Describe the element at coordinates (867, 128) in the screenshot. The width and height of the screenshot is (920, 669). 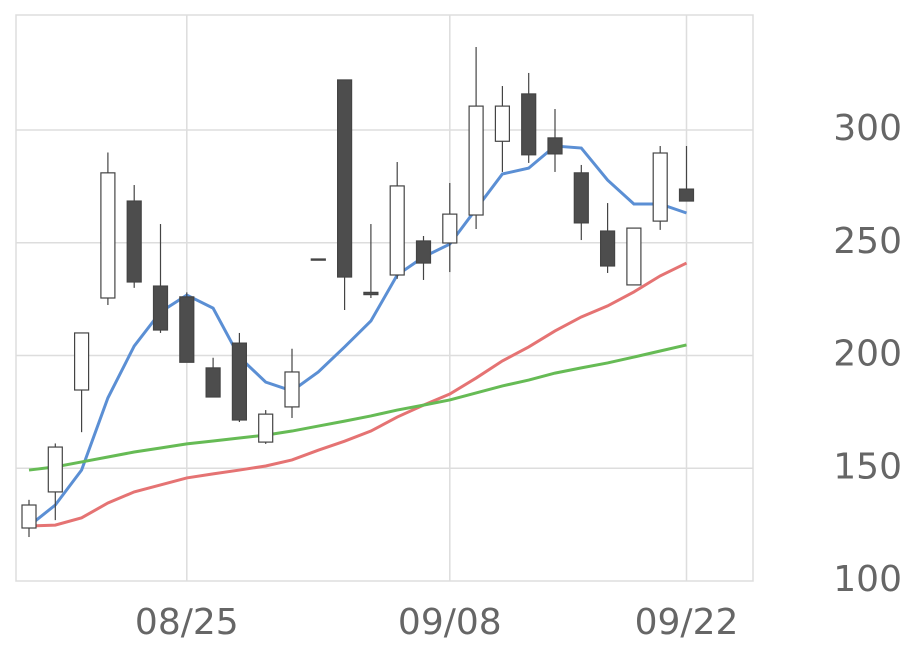
I see `y-tick-label: 300` at that location.